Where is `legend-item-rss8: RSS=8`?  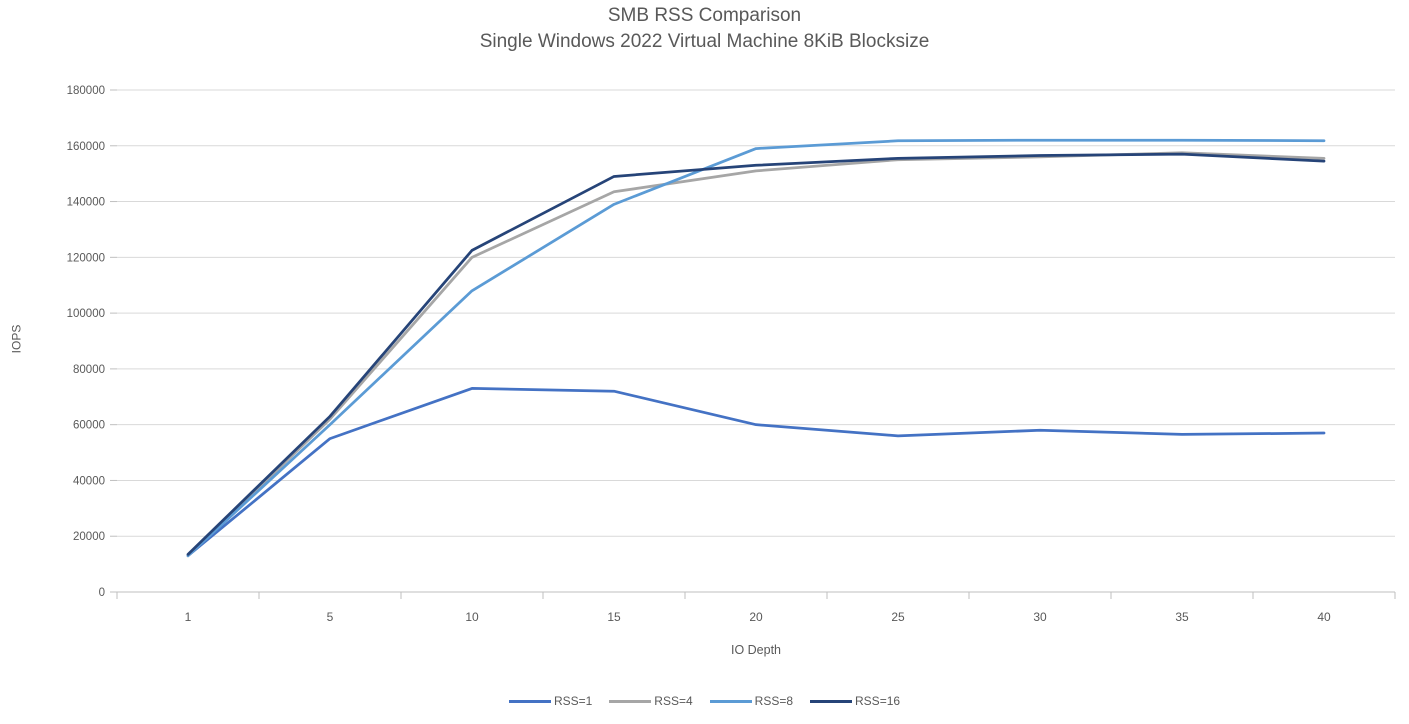 legend-item-rss8: RSS=8 is located at coordinates (751, 701).